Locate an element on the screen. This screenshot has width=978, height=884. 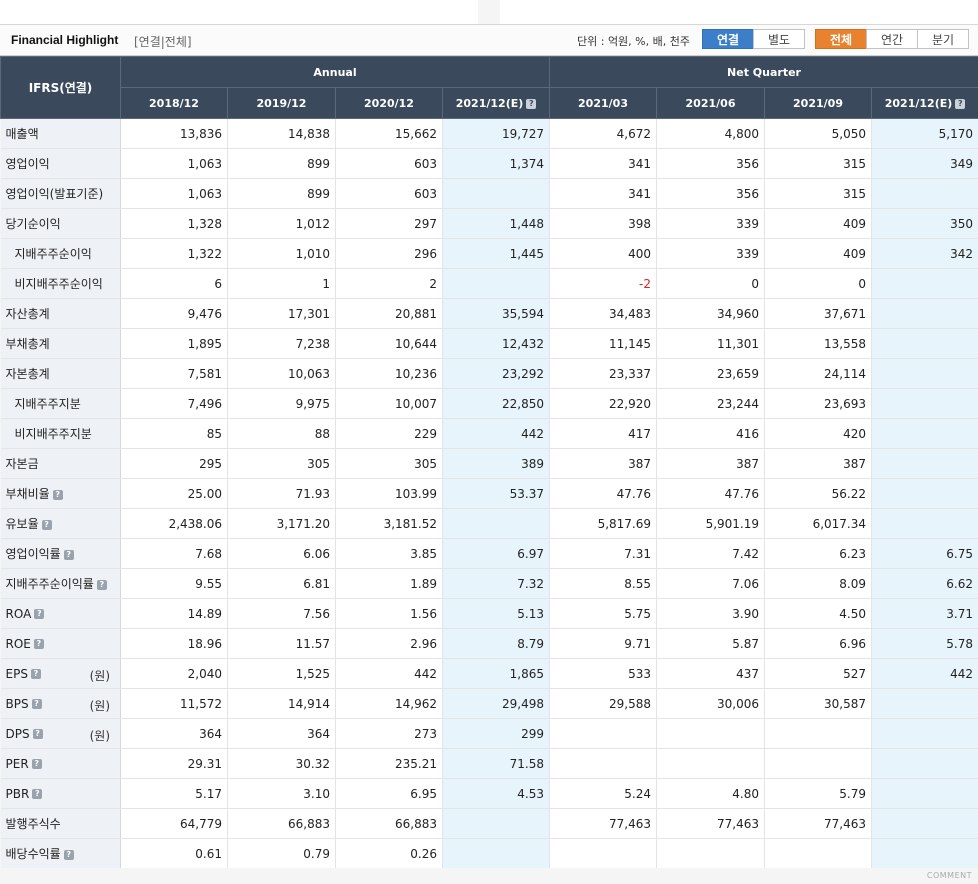
row-label-cell: 영업이익 is located at coordinates (60, 163).